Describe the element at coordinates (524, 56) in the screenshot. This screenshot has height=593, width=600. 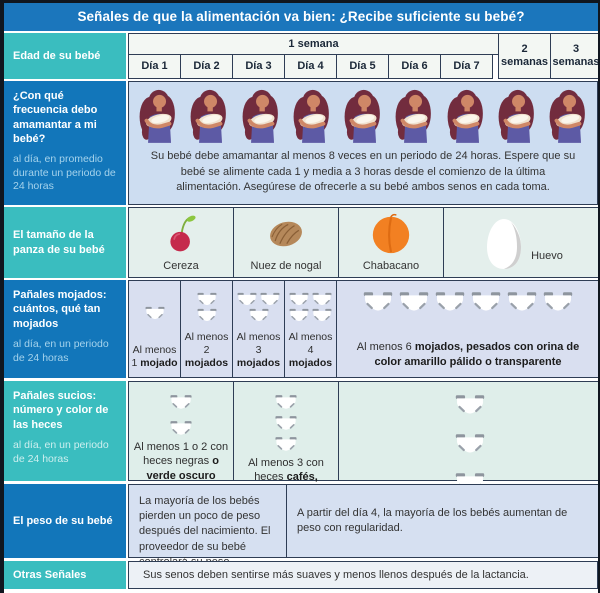
I see `header-week-2: 2 semanas` at that location.